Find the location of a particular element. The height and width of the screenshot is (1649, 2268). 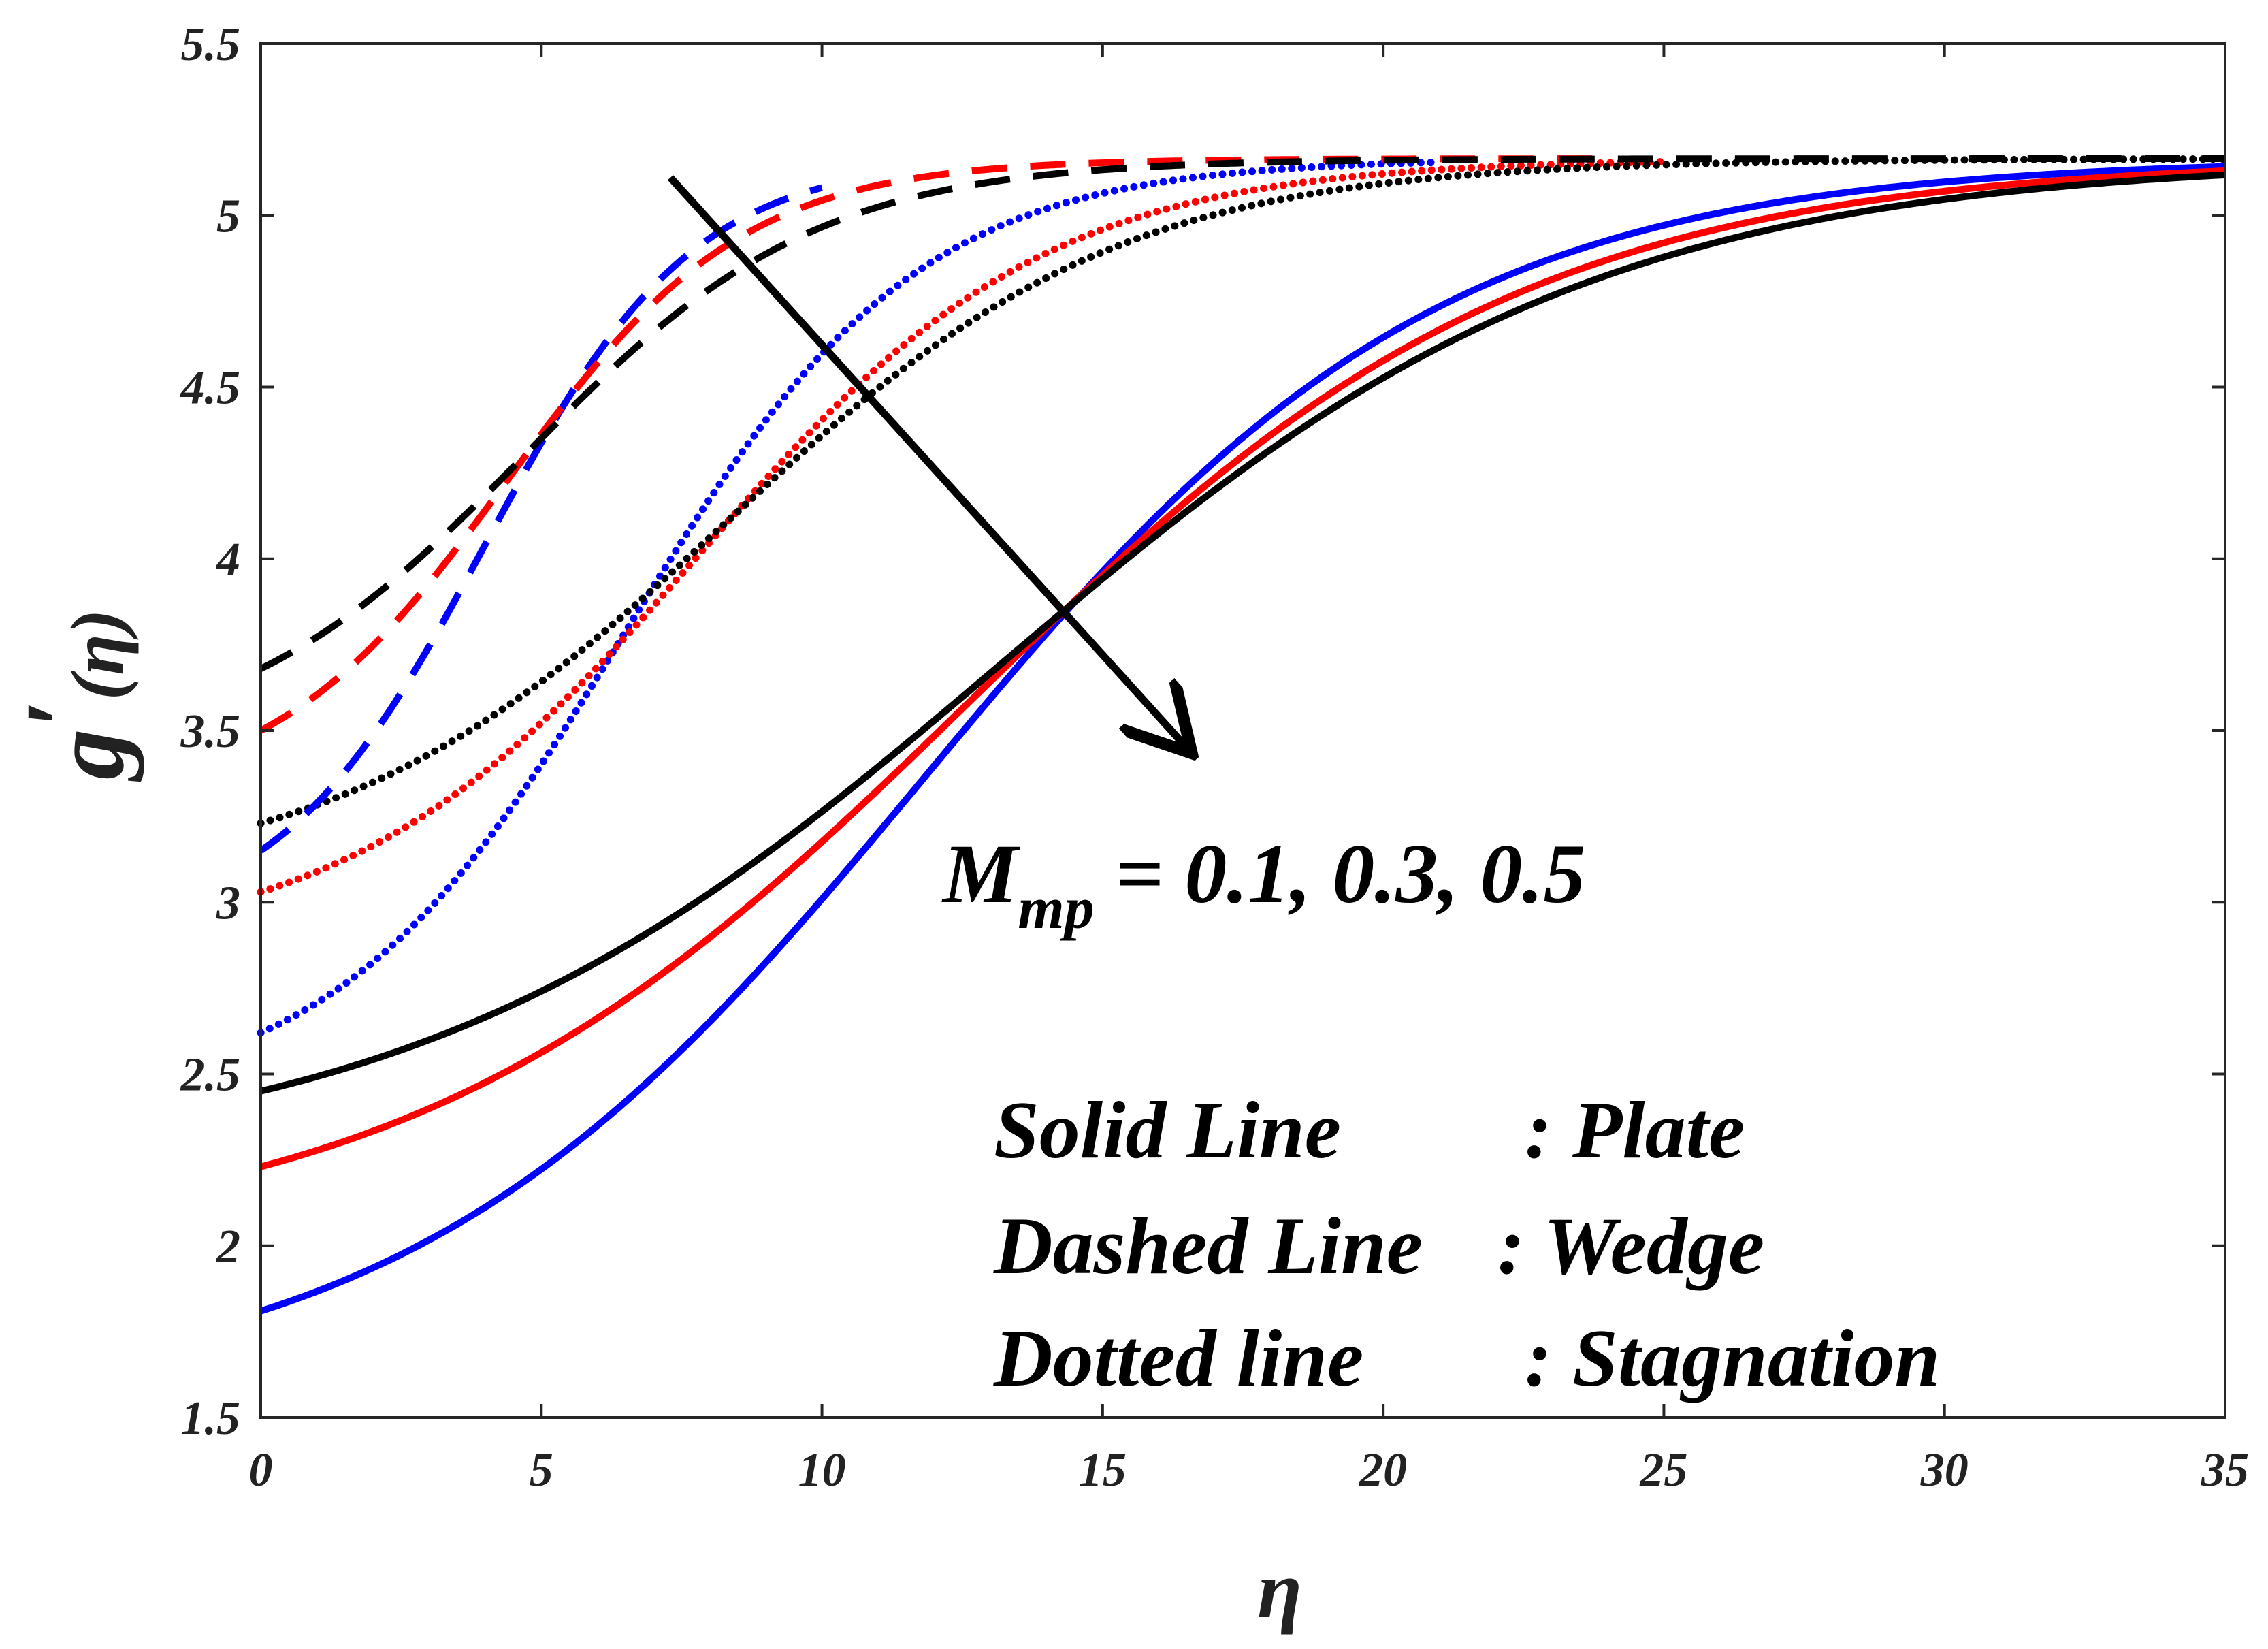

y-tick-label: 3 is located at coordinates (228, 903).